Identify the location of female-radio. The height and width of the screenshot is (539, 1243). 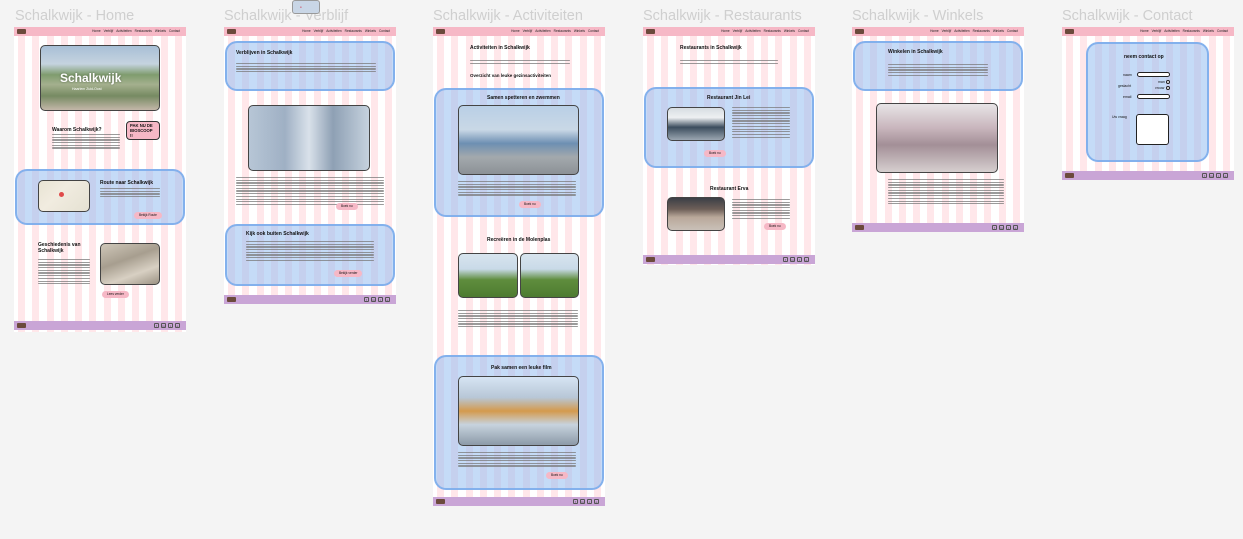
(1168, 88).